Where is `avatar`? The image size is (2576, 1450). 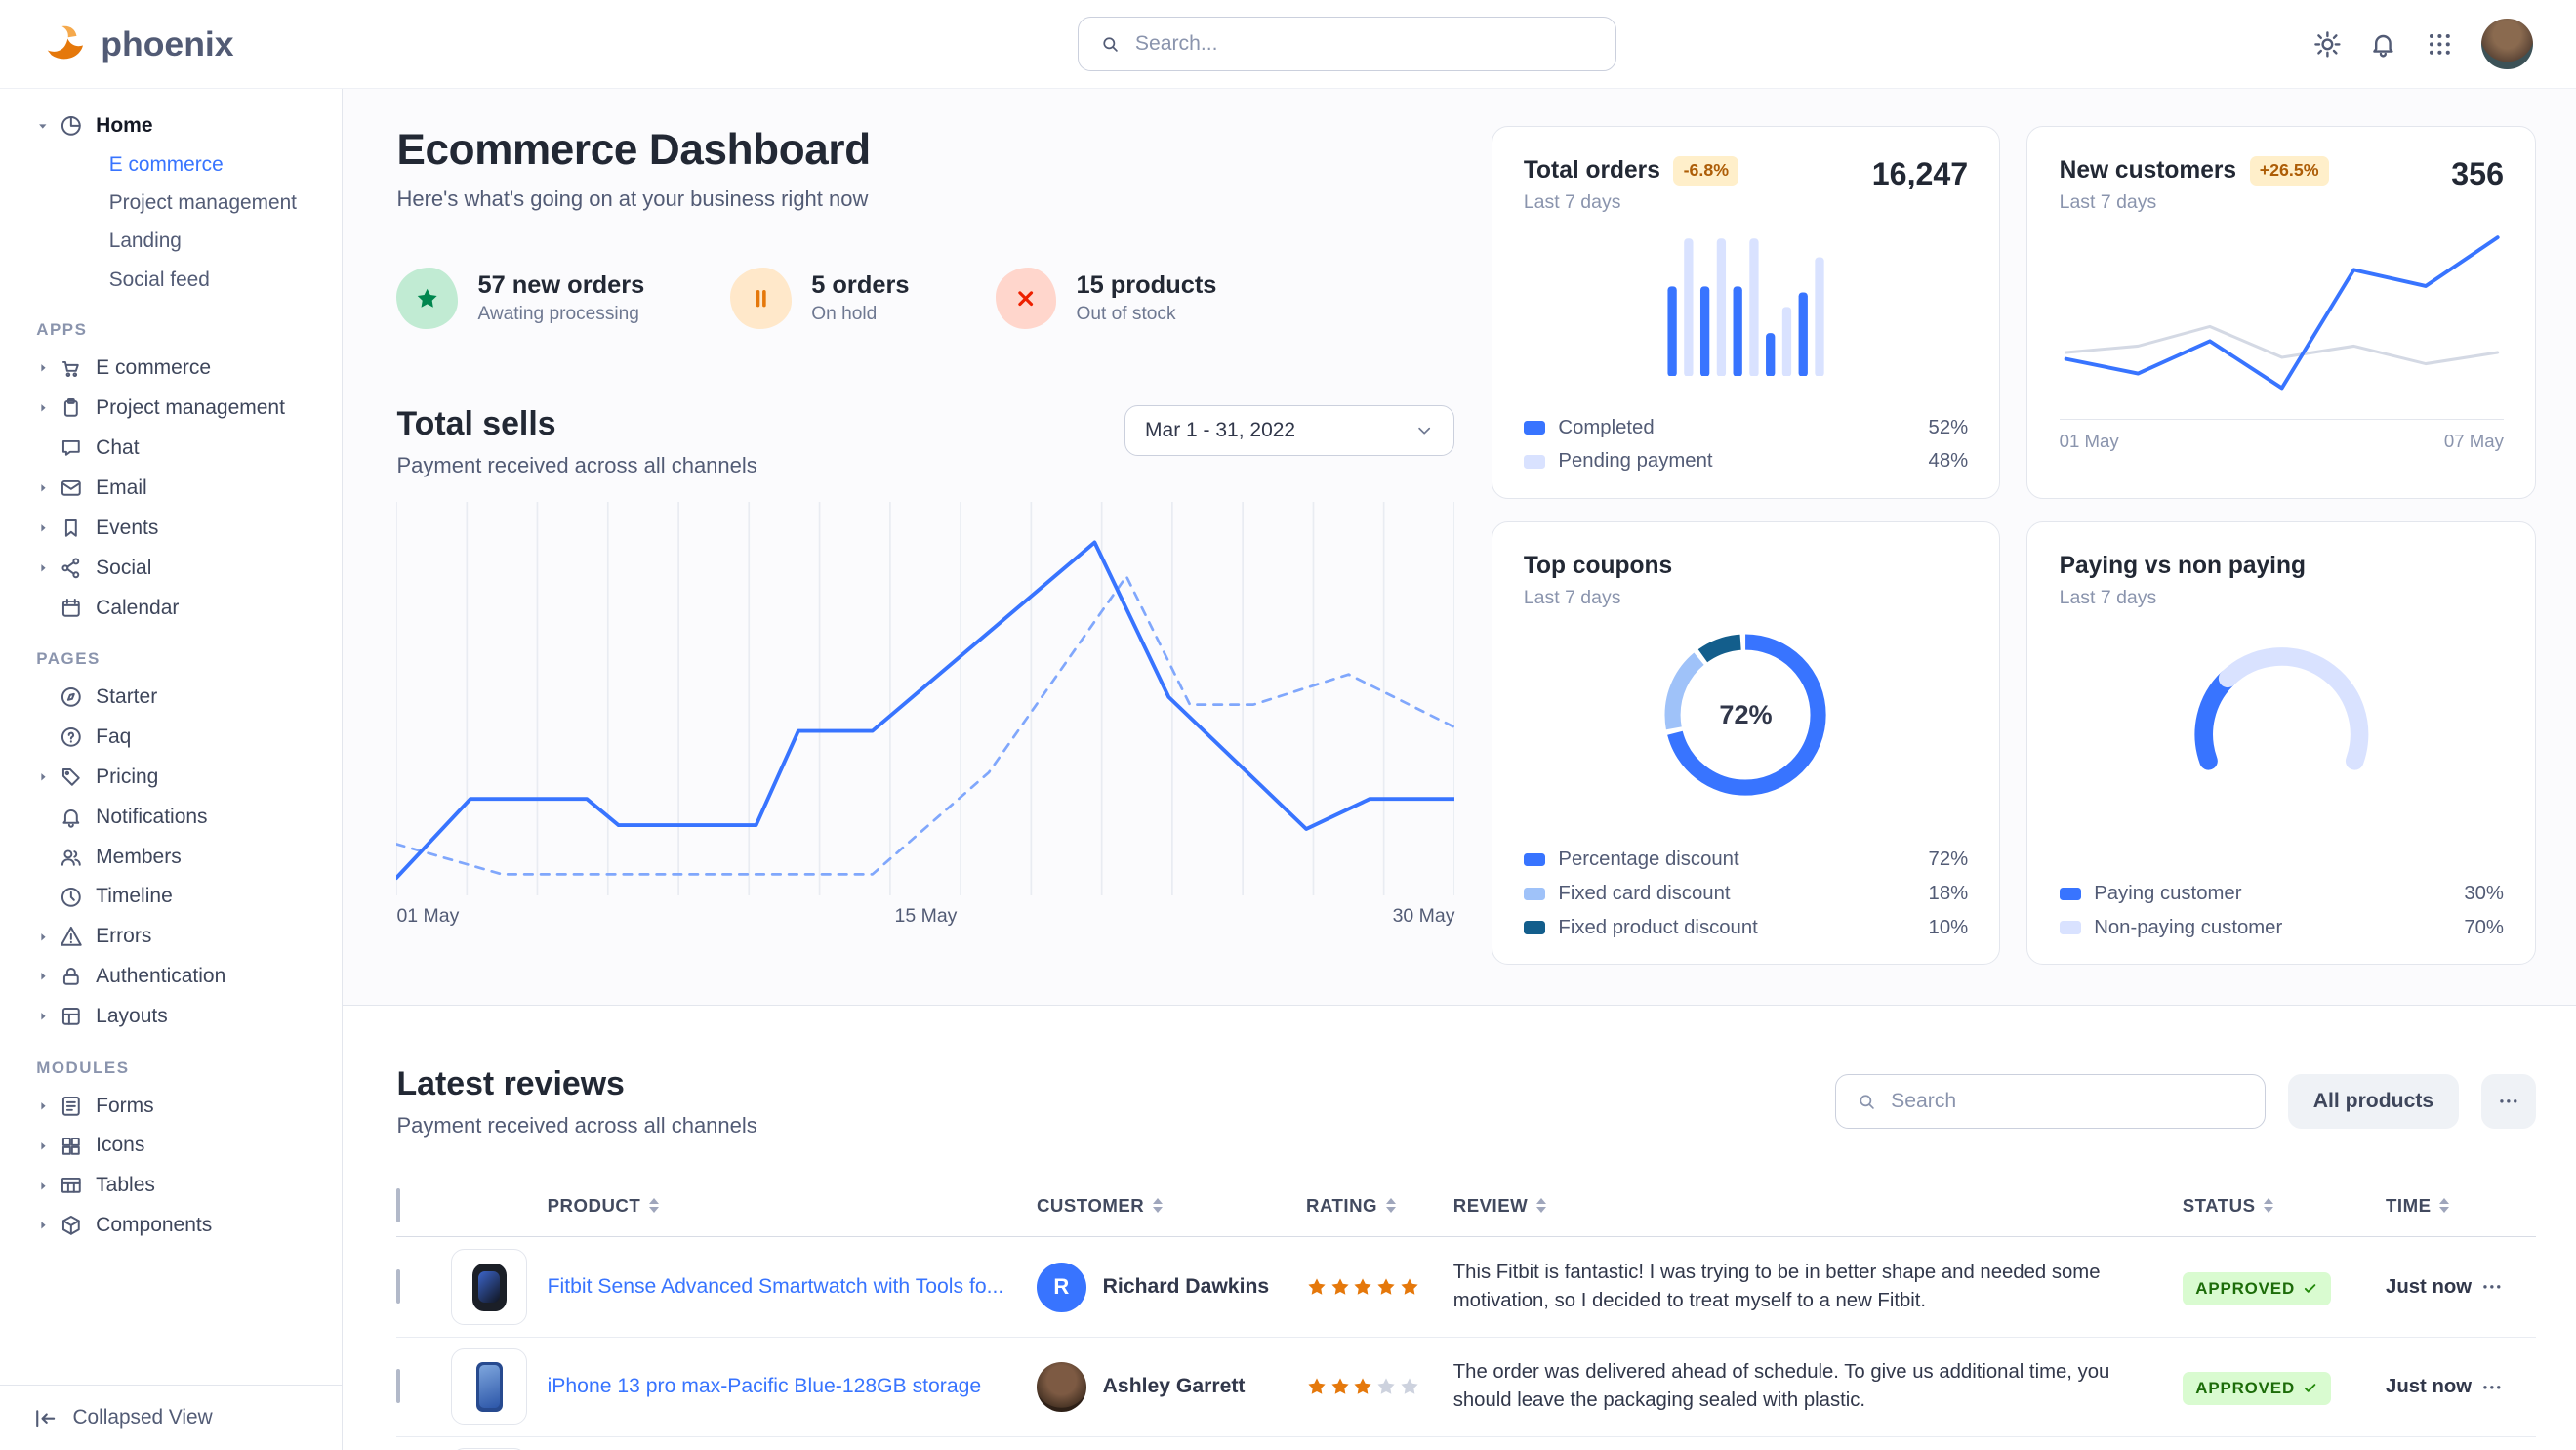
avatar is located at coordinates (1061, 1387).